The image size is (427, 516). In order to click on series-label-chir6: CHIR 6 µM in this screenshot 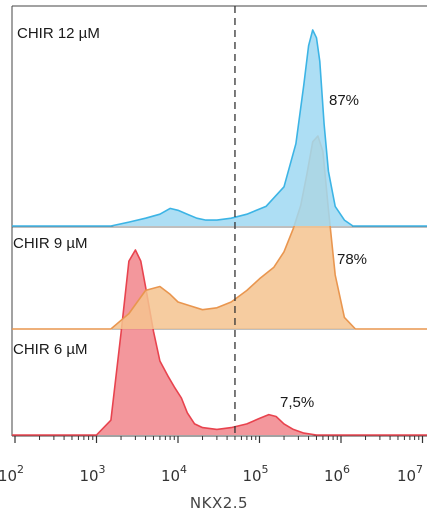, I will do `click(50, 349)`.